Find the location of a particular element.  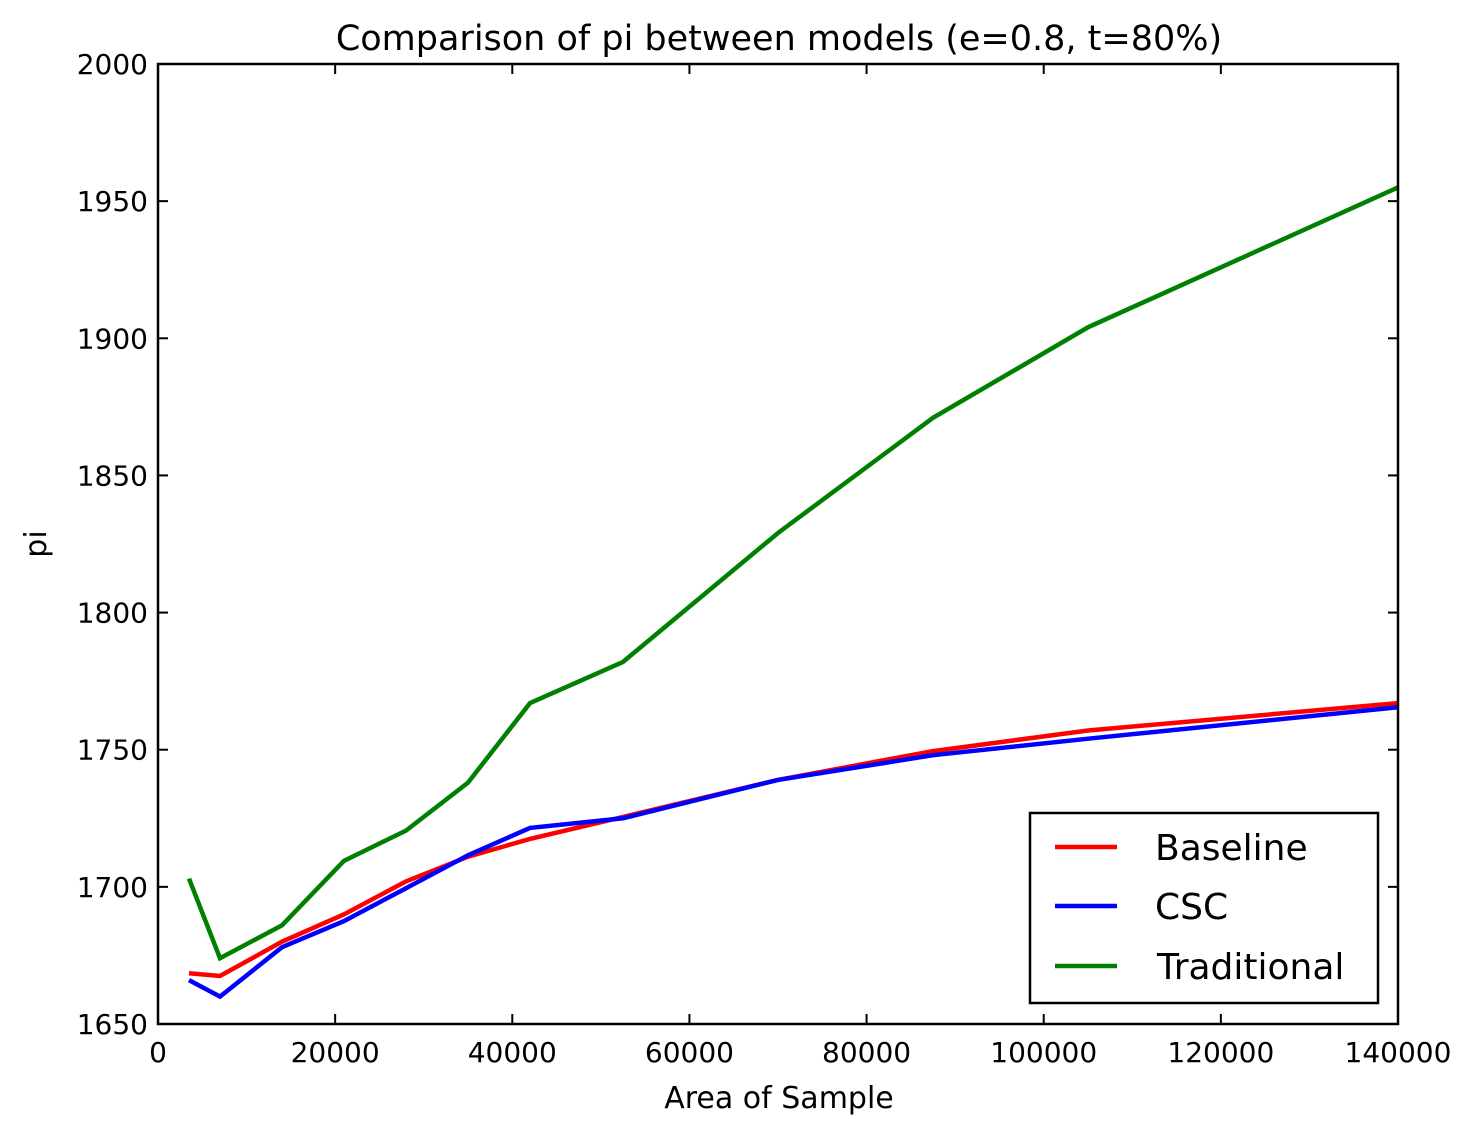

x-axis-label: Area of Sample is located at coordinates (779, 1098).